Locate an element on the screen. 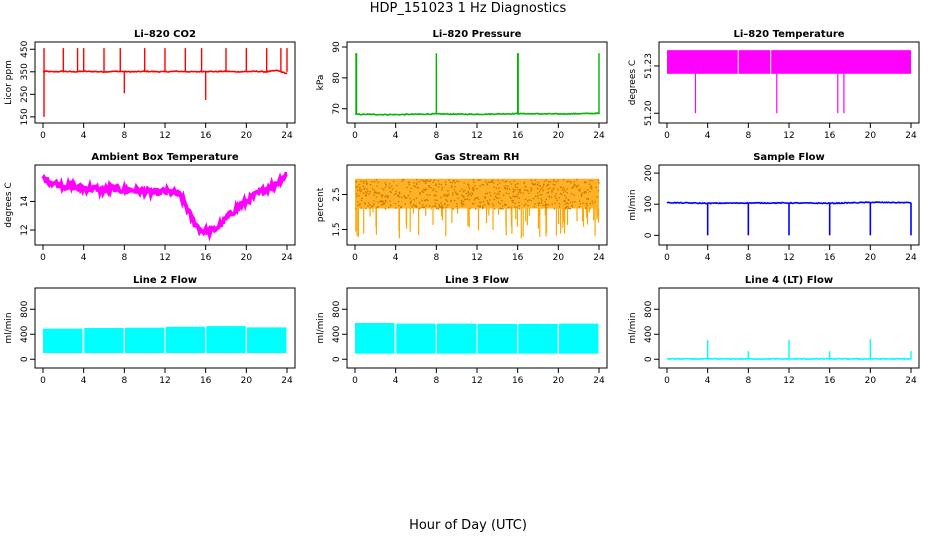 The image size is (936, 540). chart-title: Ambient Box Temperature is located at coordinates (164, 157).